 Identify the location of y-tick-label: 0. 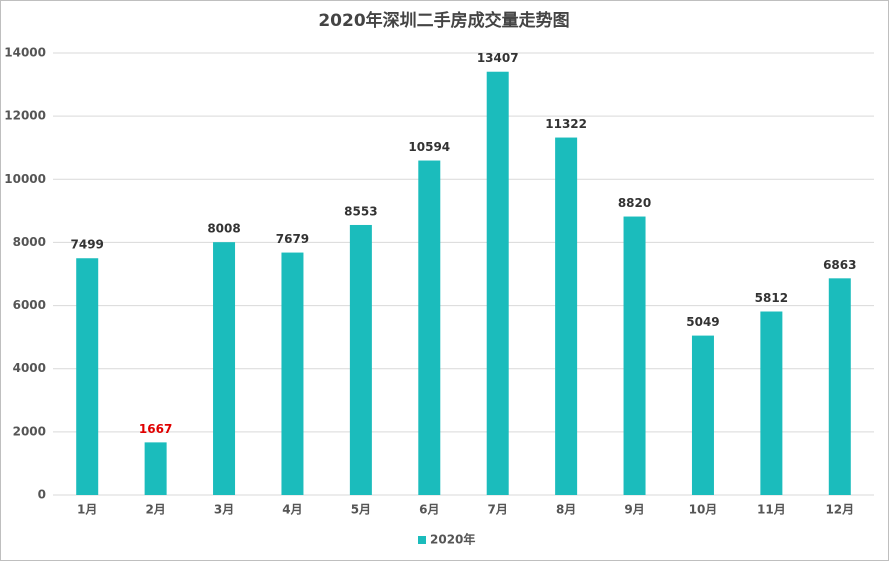
(42, 495).